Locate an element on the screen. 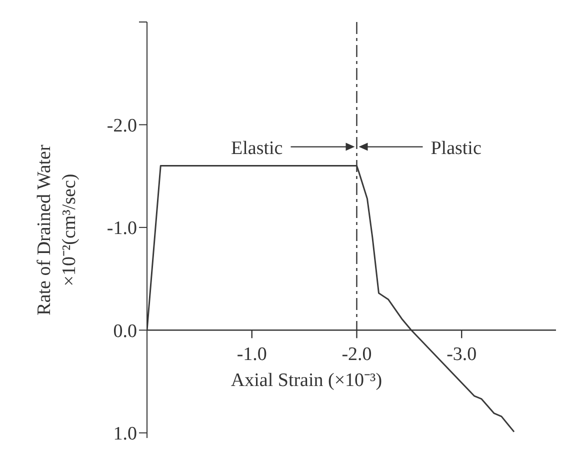 The height and width of the screenshot is (450, 566). y-axis-title: Rate of Drained Water ×10⁻²(cm³/sec) is located at coordinates (57, 231).